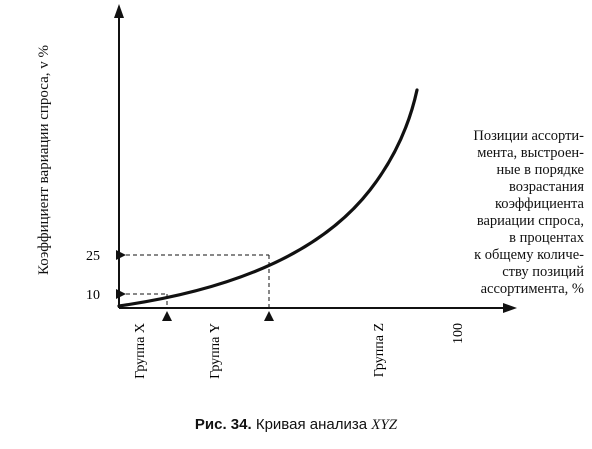 The width and height of the screenshot is (592, 449). I want to click on x-marker-xy, so click(167, 316).